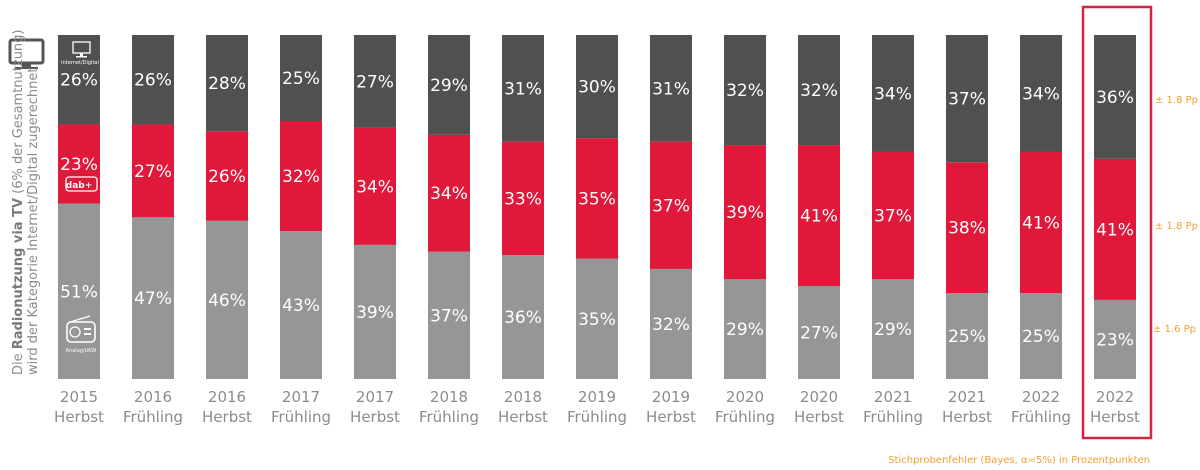  What do you see at coordinates (523, 397) in the screenshot?
I see `category-year-6: 2018` at bounding box center [523, 397].